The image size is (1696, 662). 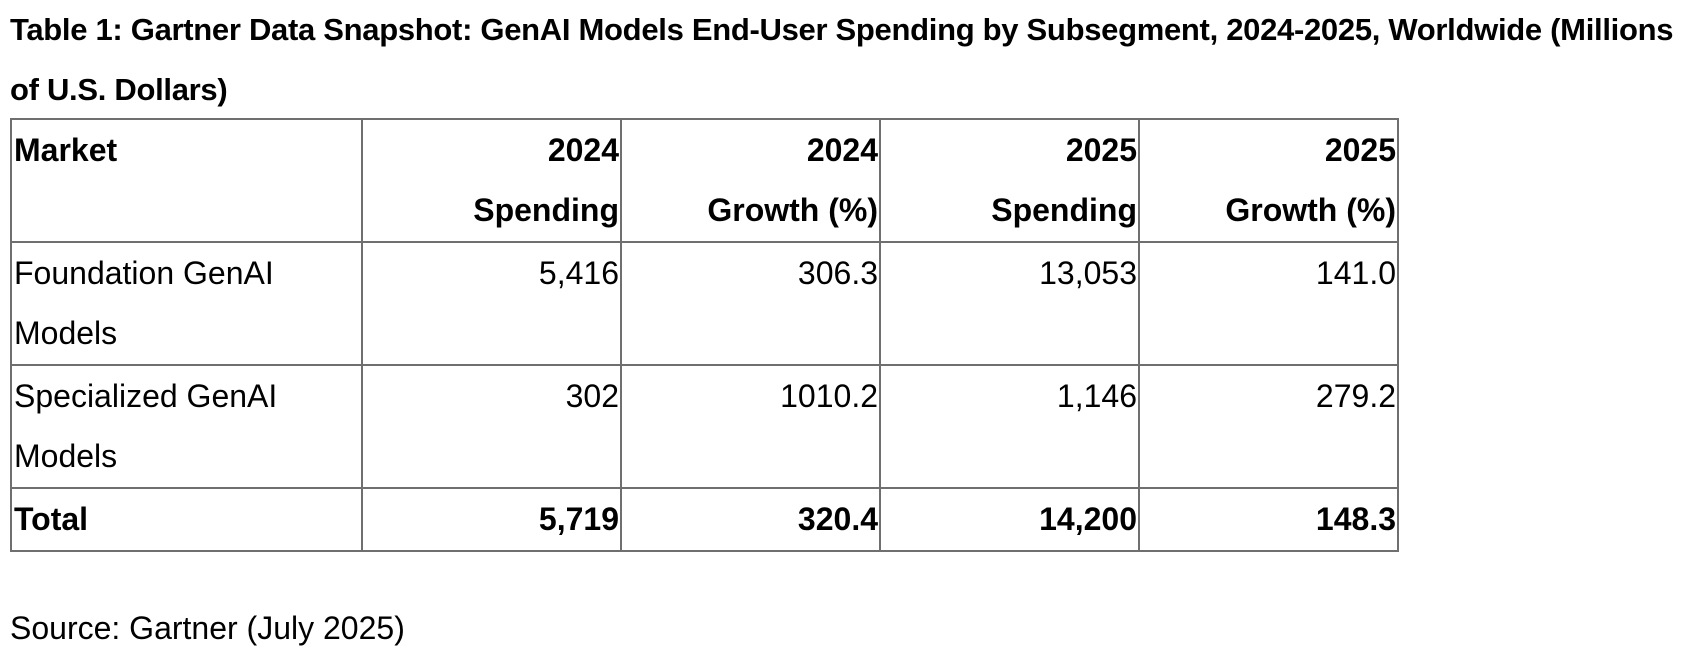 I want to click on cell-total-2025-spending: 14,200, so click(x=1009, y=519).